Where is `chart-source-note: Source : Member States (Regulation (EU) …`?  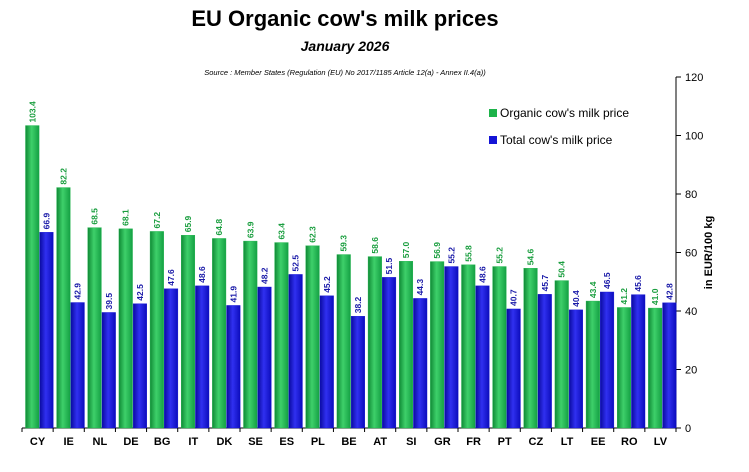
chart-source-note: Source : Member States (Regulation (EU) … is located at coordinates (345, 72).